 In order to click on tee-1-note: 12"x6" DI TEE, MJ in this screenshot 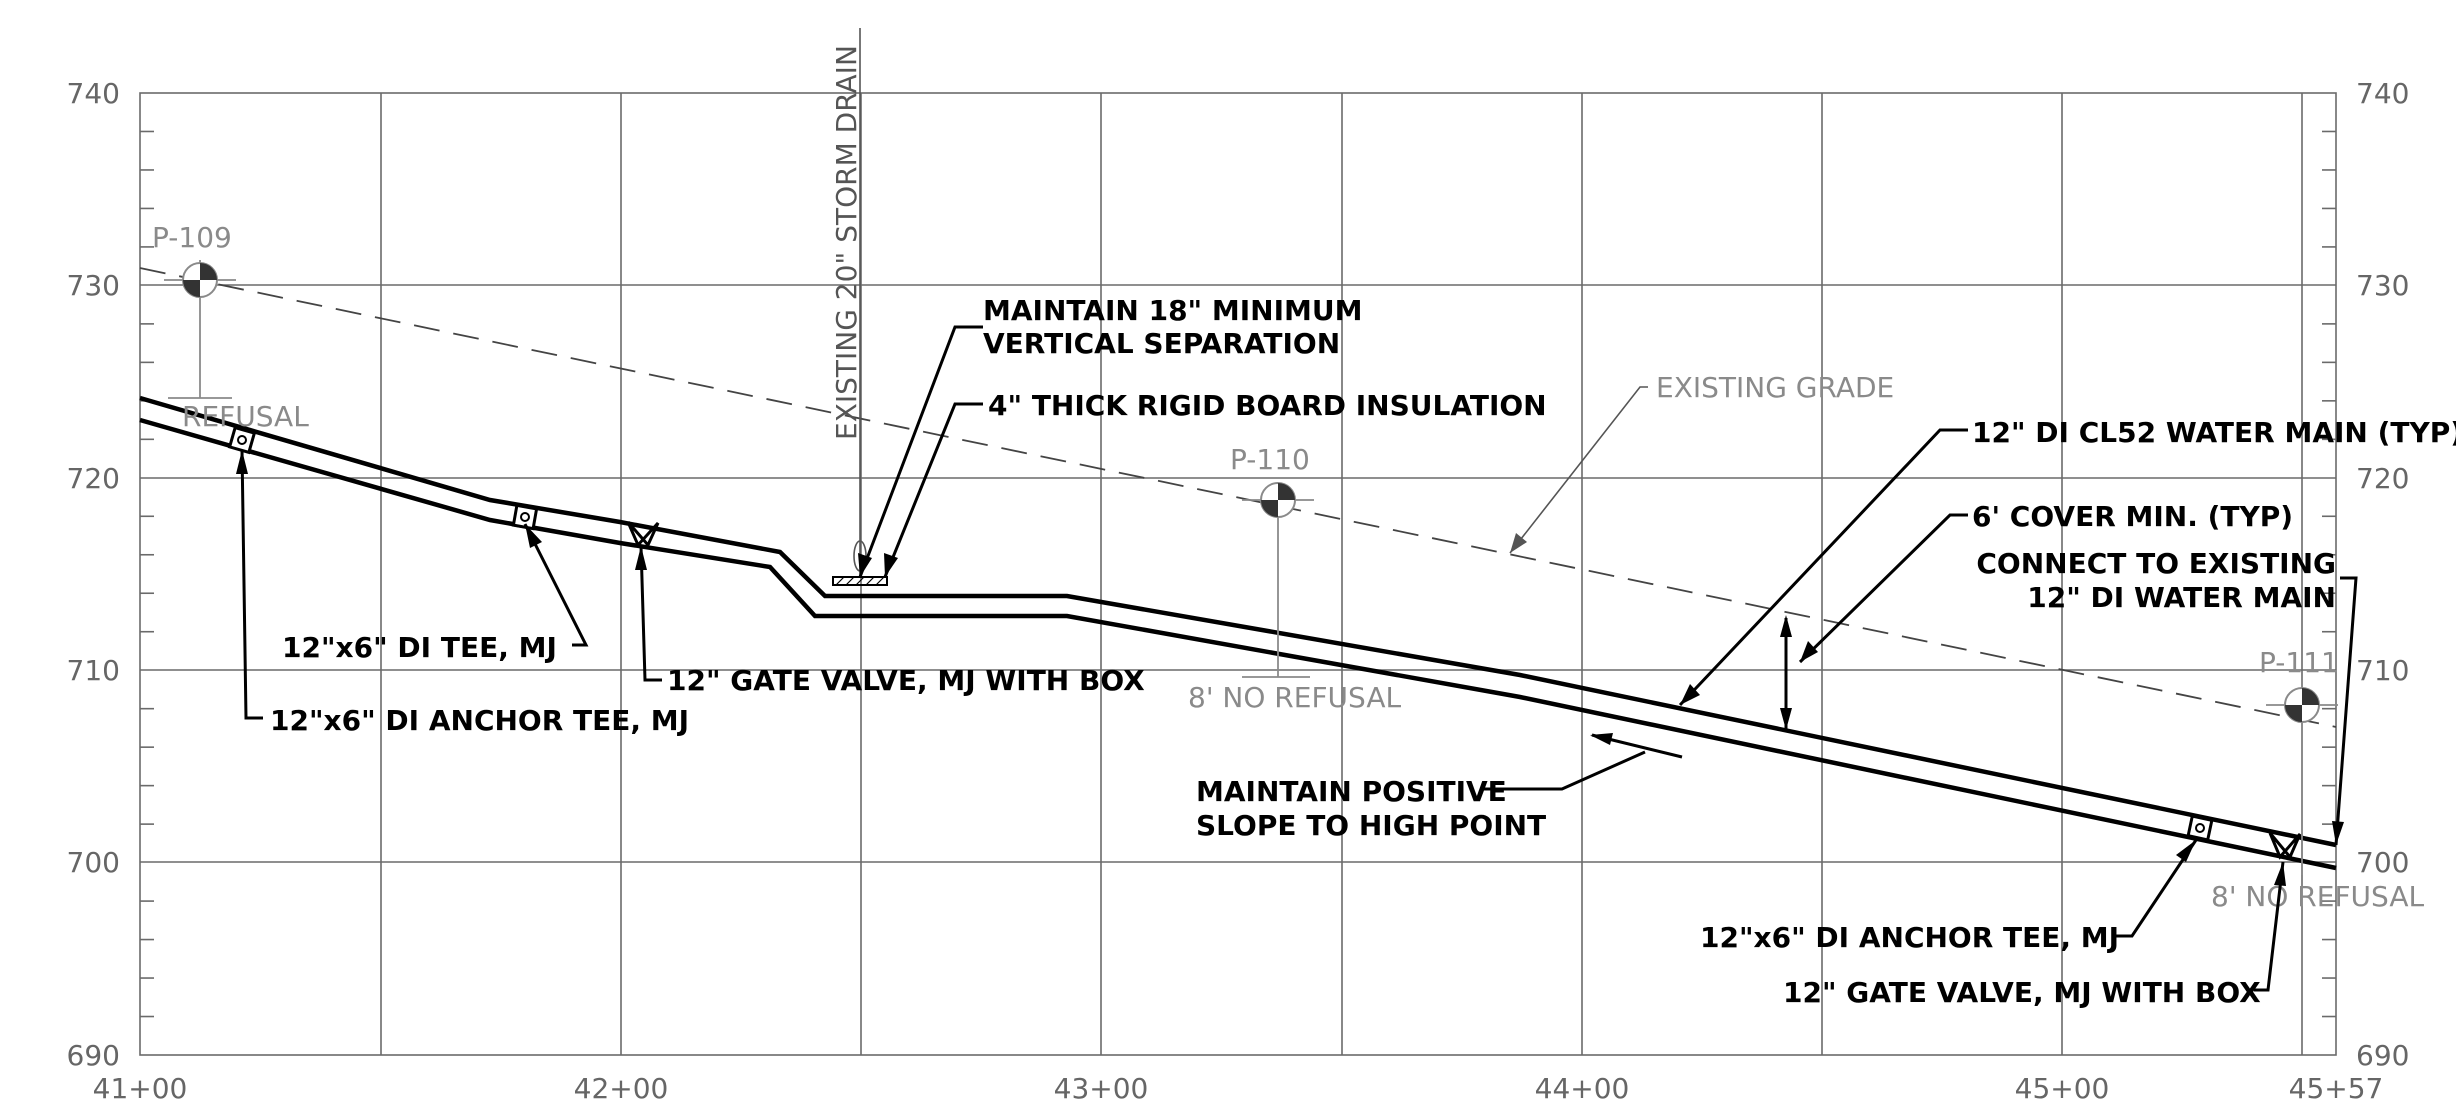, I will do `click(419, 647)`.